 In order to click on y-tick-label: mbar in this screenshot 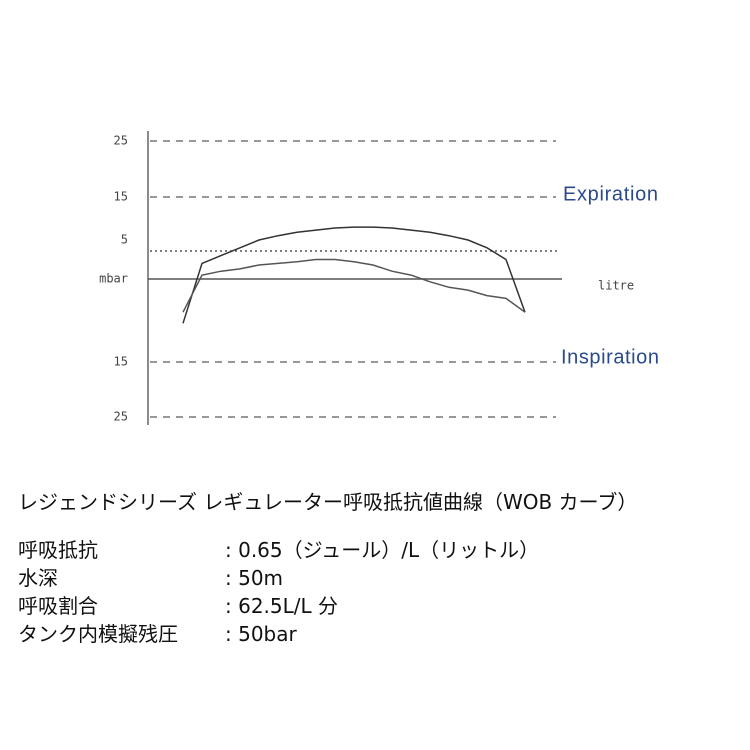, I will do `click(113, 279)`.